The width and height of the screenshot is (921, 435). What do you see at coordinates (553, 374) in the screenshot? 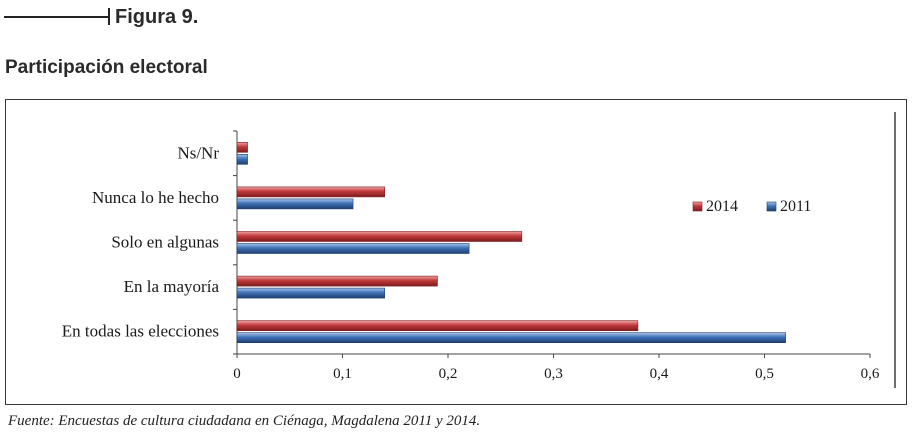
I see `x-tick-label: 0,3` at bounding box center [553, 374].